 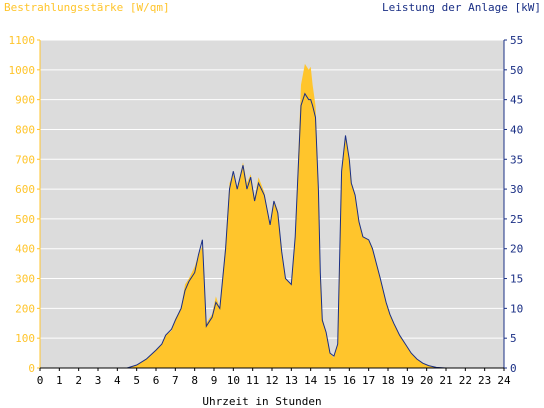 What do you see at coordinates (407, 380) in the screenshot?
I see `x-tick-label: 19` at bounding box center [407, 380].